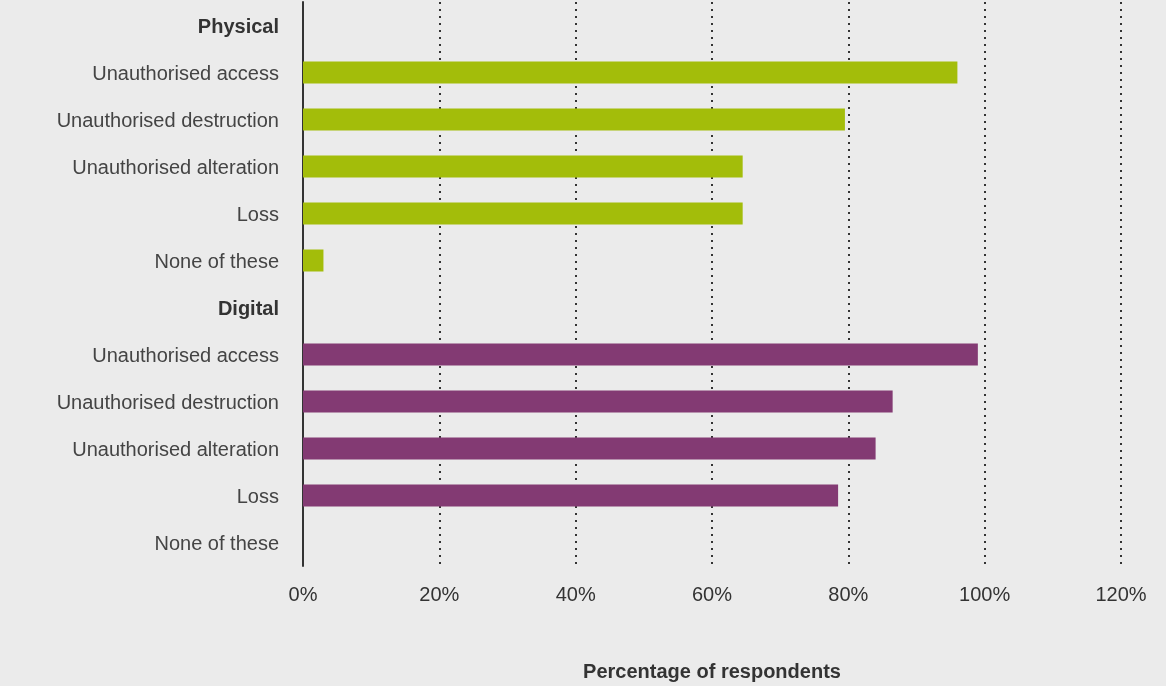 The width and height of the screenshot is (1166, 686). What do you see at coordinates (238, 25) in the screenshot?
I see `y-tick-label: Physical` at bounding box center [238, 25].